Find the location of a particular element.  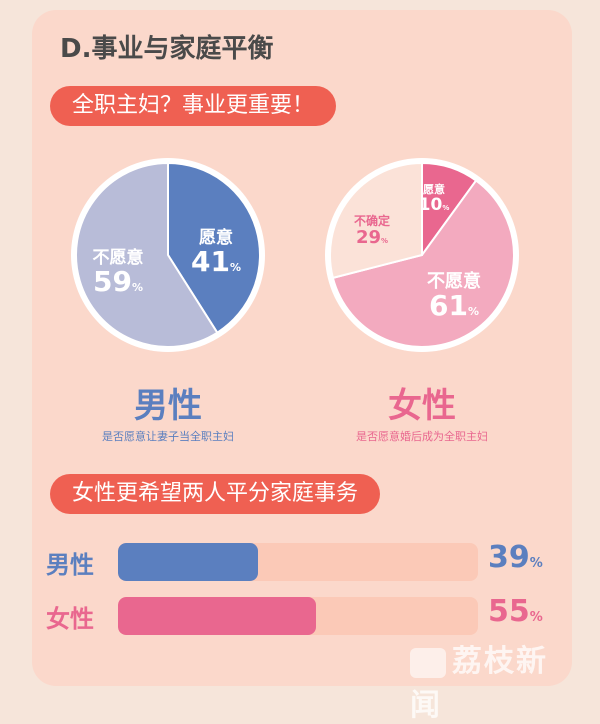

bar-label-female: 女性 is located at coordinates (70, 619).